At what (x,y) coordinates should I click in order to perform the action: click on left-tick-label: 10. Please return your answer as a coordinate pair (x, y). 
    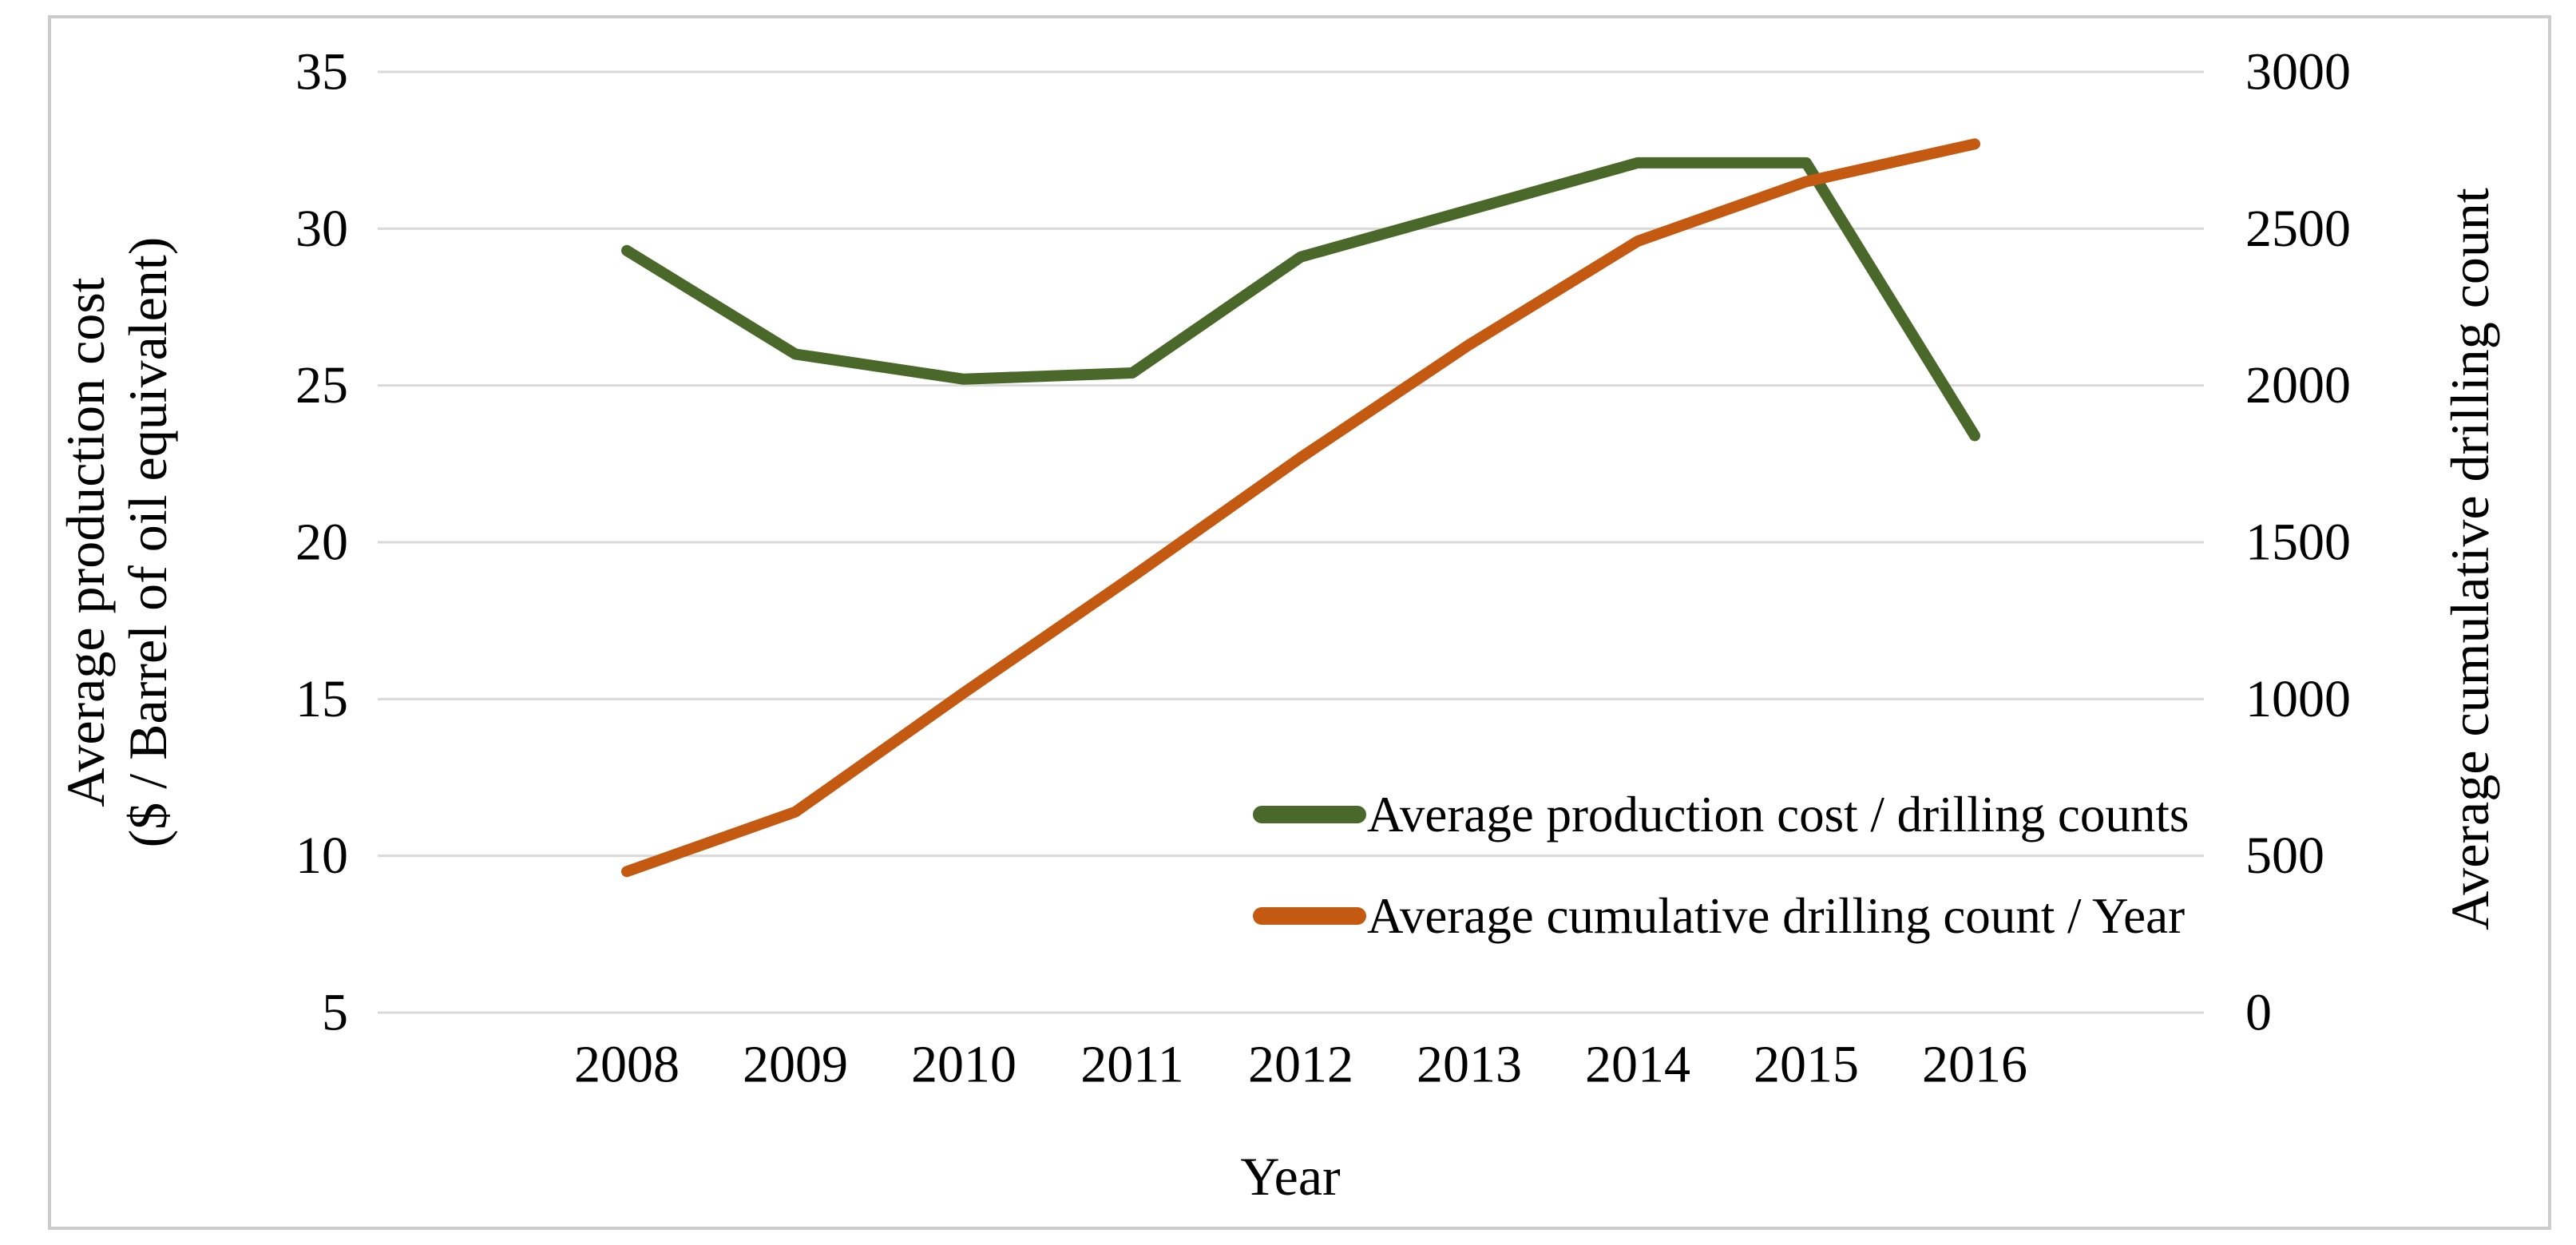
    Looking at the image, I should click on (321, 856).